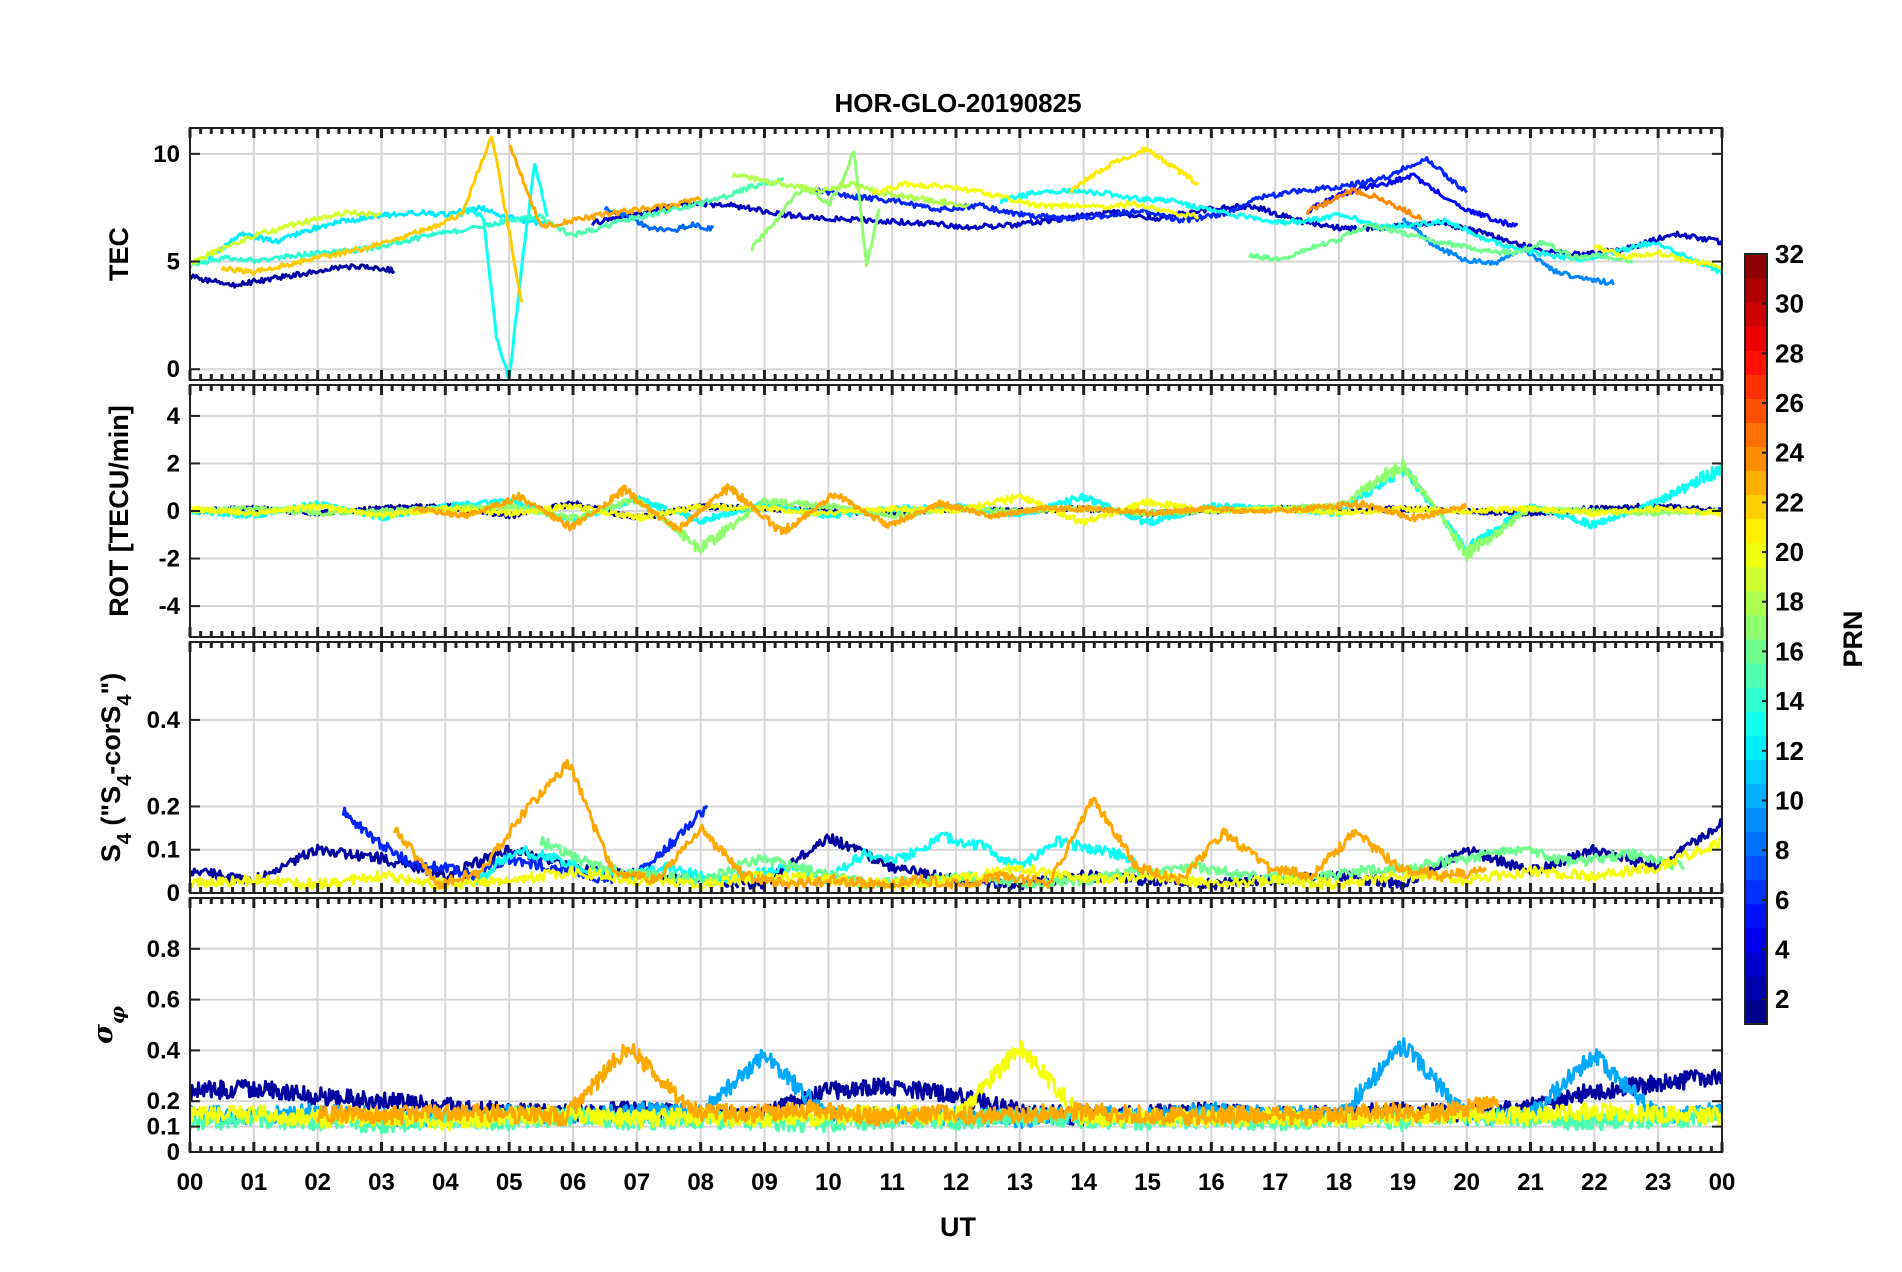 Image resolution: width=1902 pixels, height=1272 pixels. What do you see at coordinates (1789, 254) in the screenshot?
I see `colorbar-tick-label: 32` at bounding box center [1789, 254].